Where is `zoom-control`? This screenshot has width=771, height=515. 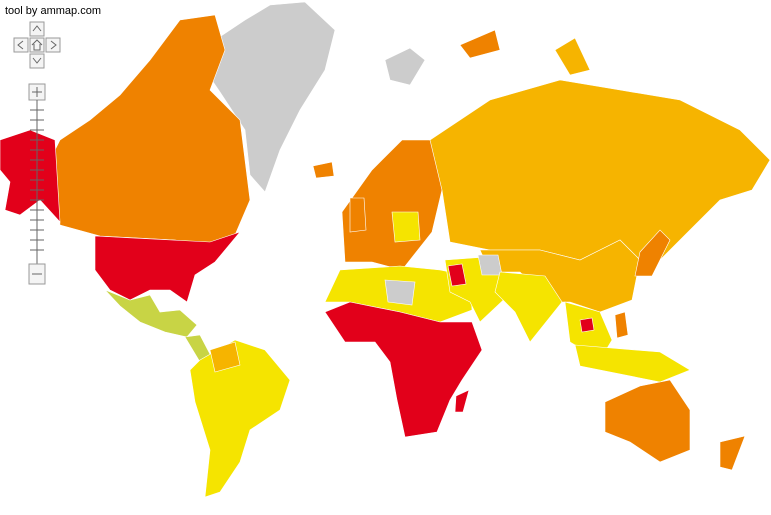 zoom-control is located at coordinates (37, 184).